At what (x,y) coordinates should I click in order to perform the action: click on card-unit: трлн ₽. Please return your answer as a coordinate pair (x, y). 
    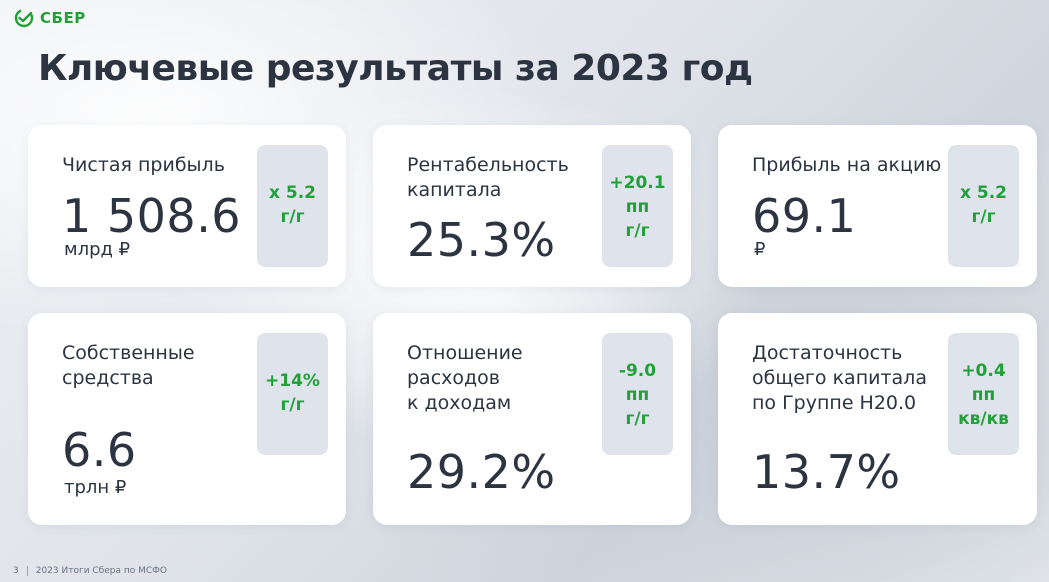
    Looking at the image, I should click on (95, 487).